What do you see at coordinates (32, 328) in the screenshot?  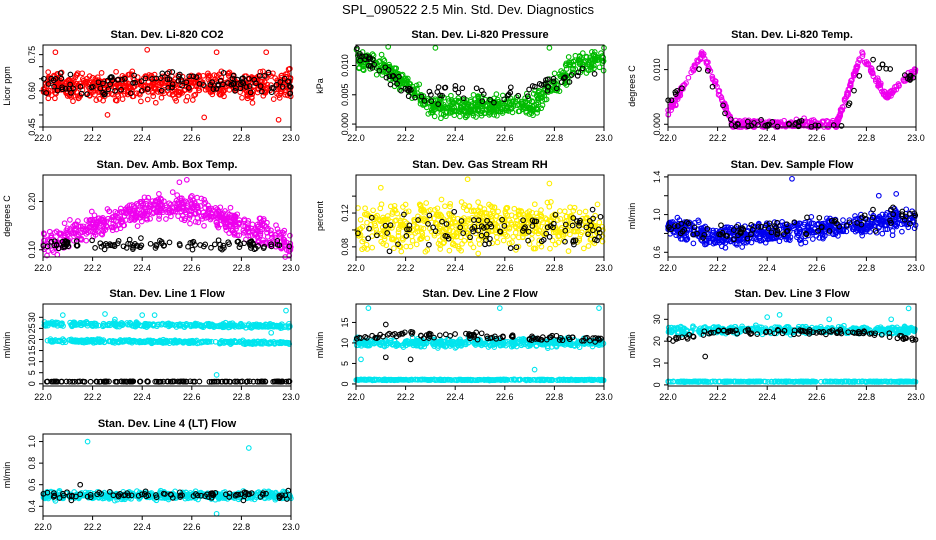 I see `y-tick-label: 25` at bounding box center [32, 328].